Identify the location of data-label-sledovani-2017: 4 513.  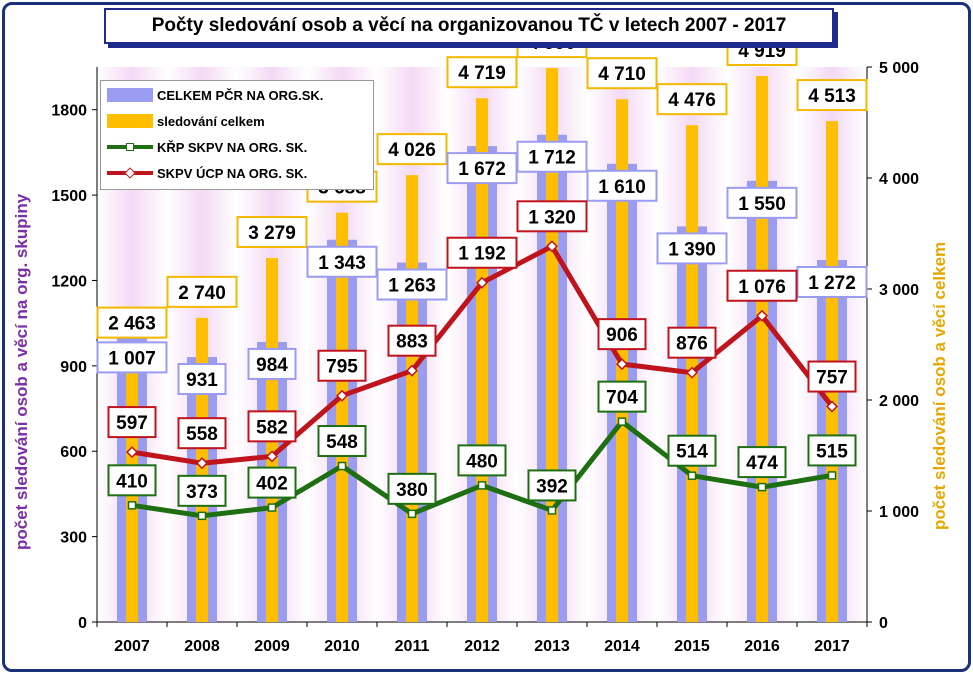
(832, 96).